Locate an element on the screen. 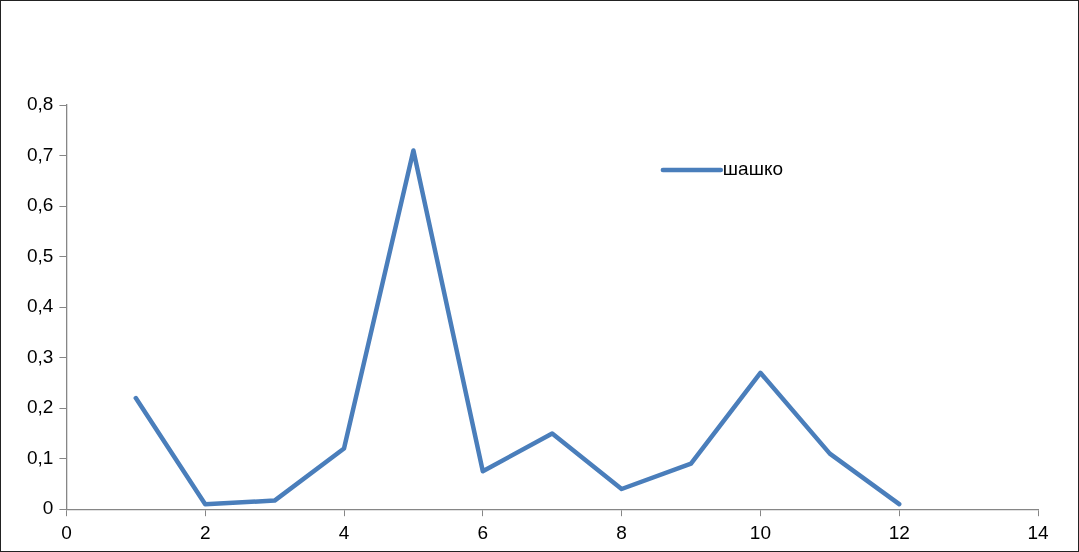  x-tick-label: 14 is located at coordinates (1038, 532).